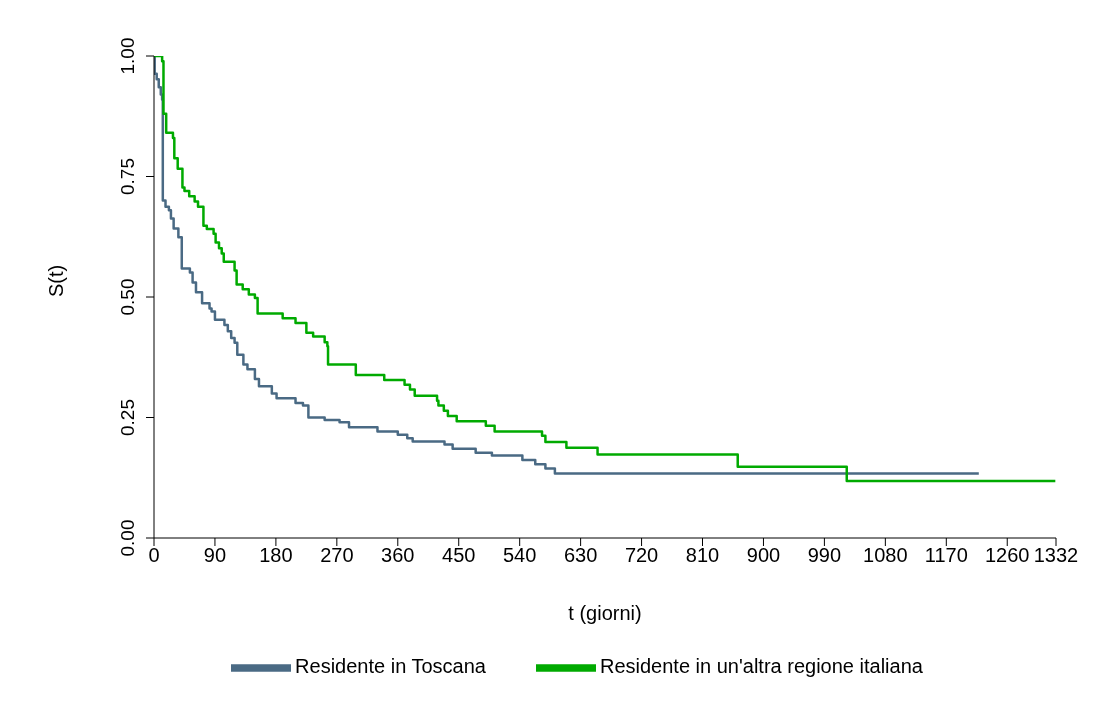 The width and height of the screenshot is (1105, 722). I want to click on x-tick-label: 720, so click(641, 555).